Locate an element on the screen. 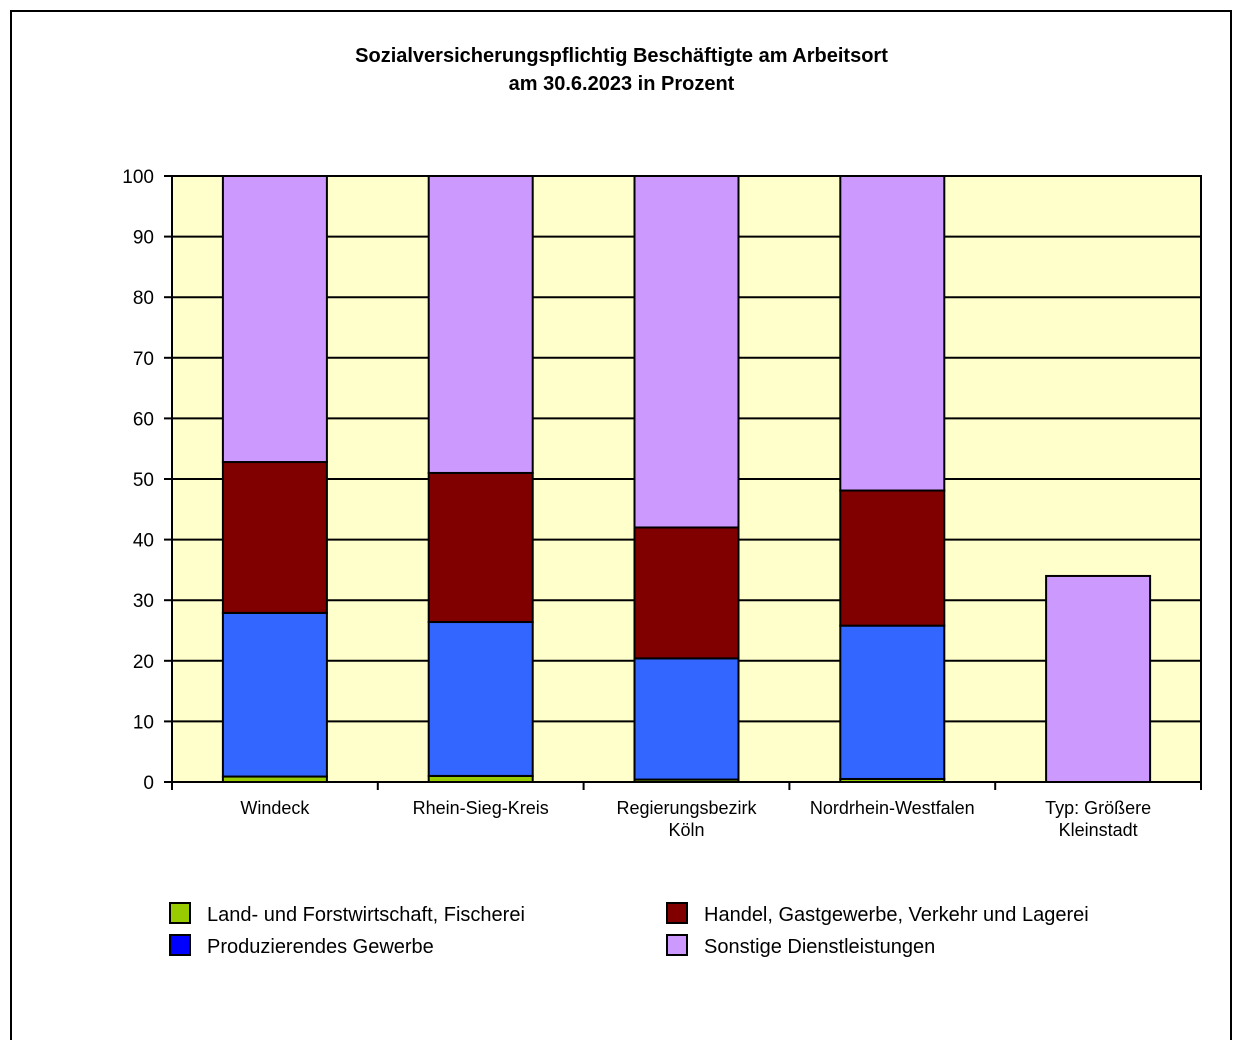 This screenshot has height=1040, width=1243. y-tick-label: 80 is located at coordinates (143, 298).